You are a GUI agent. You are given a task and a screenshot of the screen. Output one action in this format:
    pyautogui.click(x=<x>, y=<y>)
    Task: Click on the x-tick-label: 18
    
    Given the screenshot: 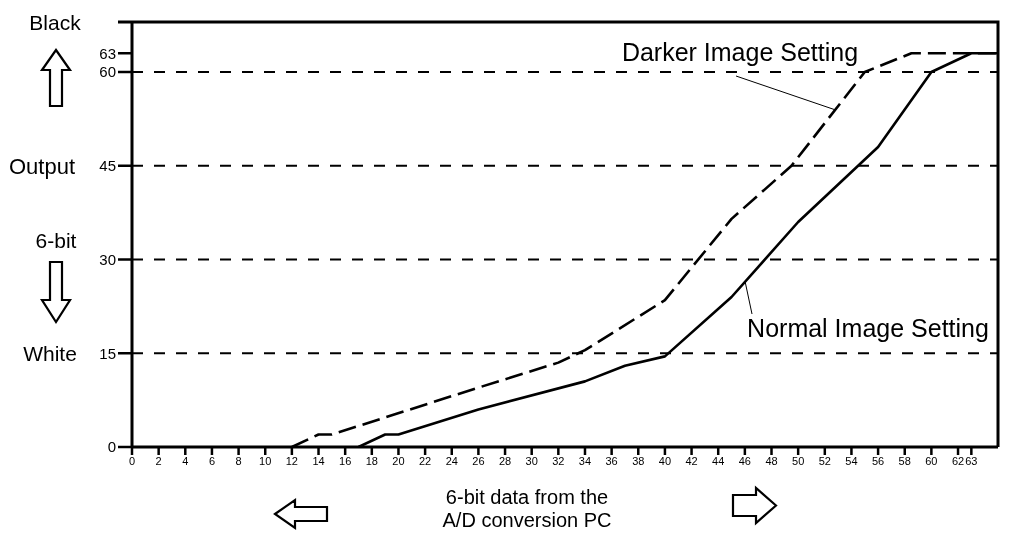 What is the action you would take?
    pyautogui.click(x=371, y=460)
    